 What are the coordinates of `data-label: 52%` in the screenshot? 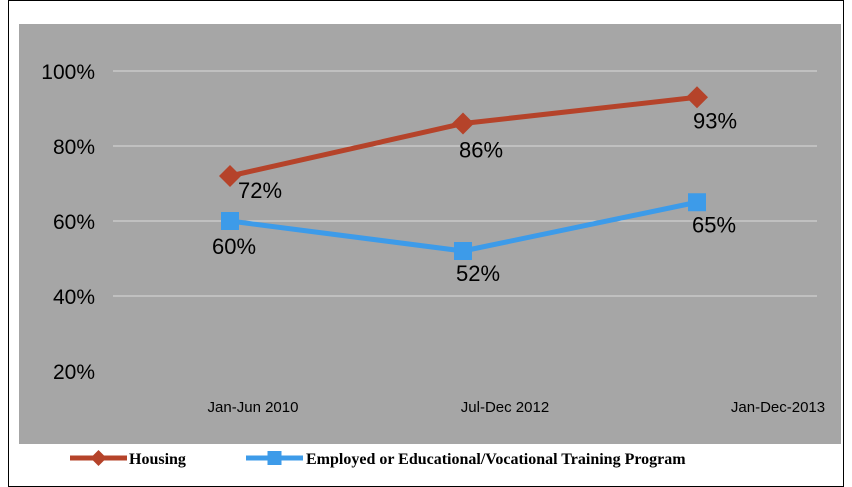 It's located at (478, 273).